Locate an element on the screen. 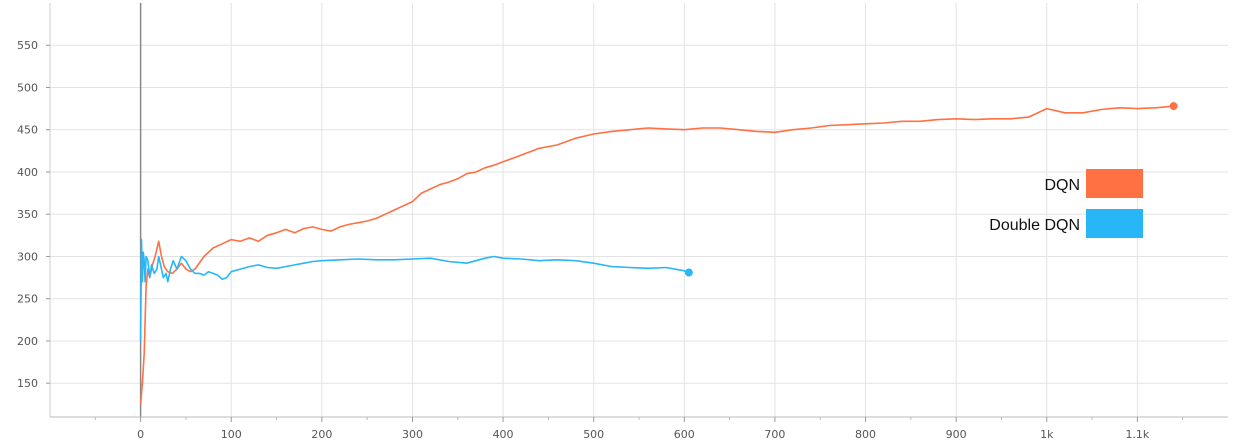 Image resolution: width=1241 pixels, height=447 pixels. x-tick-label: 1.1k is located at coordinates (1137, 434).